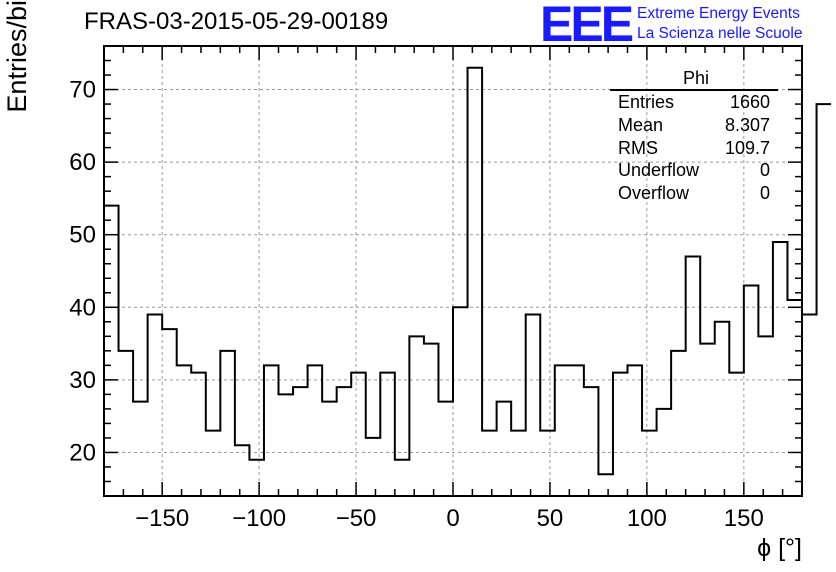  Describe the element at coordinates (356, 518) in the screenshot. I see `x-tick-label: −50` at that location.